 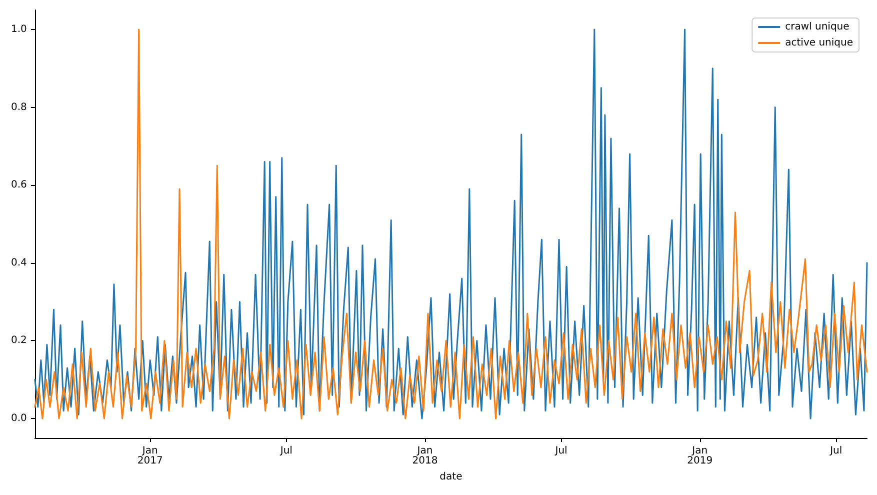 What do you see at coordinates (700, 456) in the screenshot?
I see `x-tick-label: Jan 2019` at bounding box center [700, 456].